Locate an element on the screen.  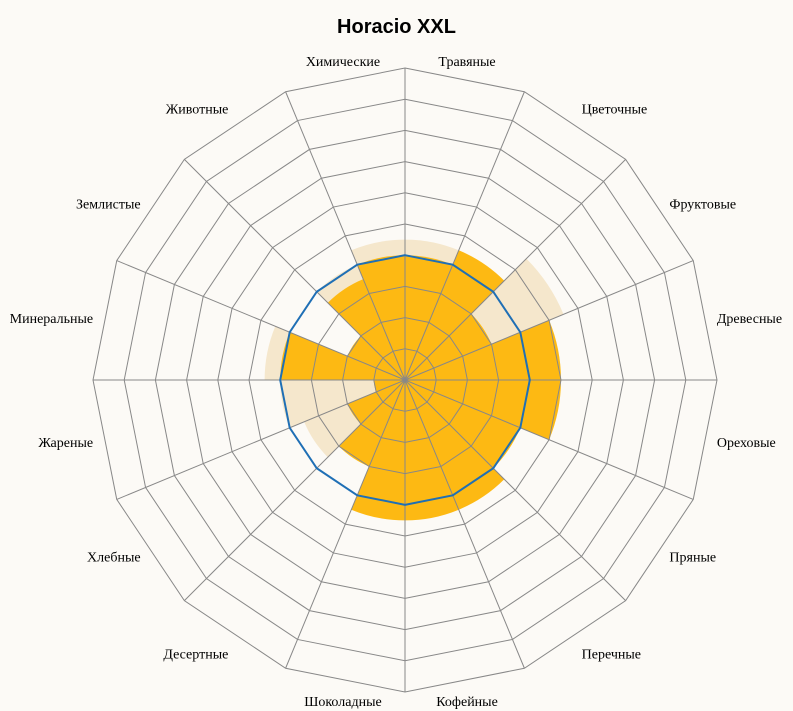
category-label-8: Шоколадные is located at coordinates (342, 702).